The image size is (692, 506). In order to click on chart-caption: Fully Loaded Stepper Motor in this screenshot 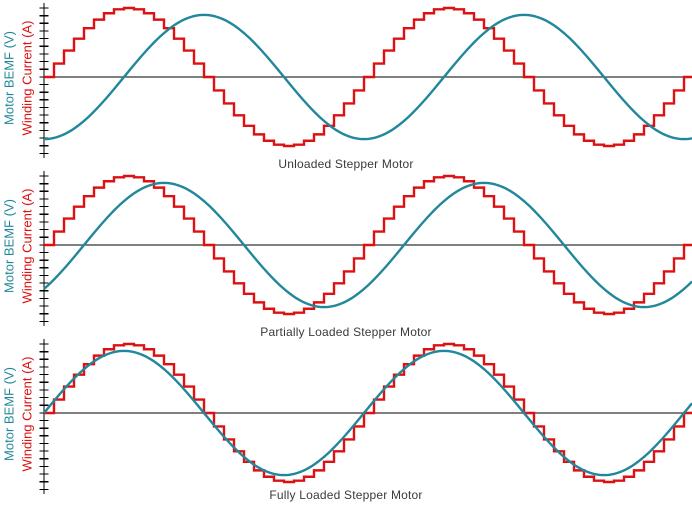, I will do `click(346, 495)`.